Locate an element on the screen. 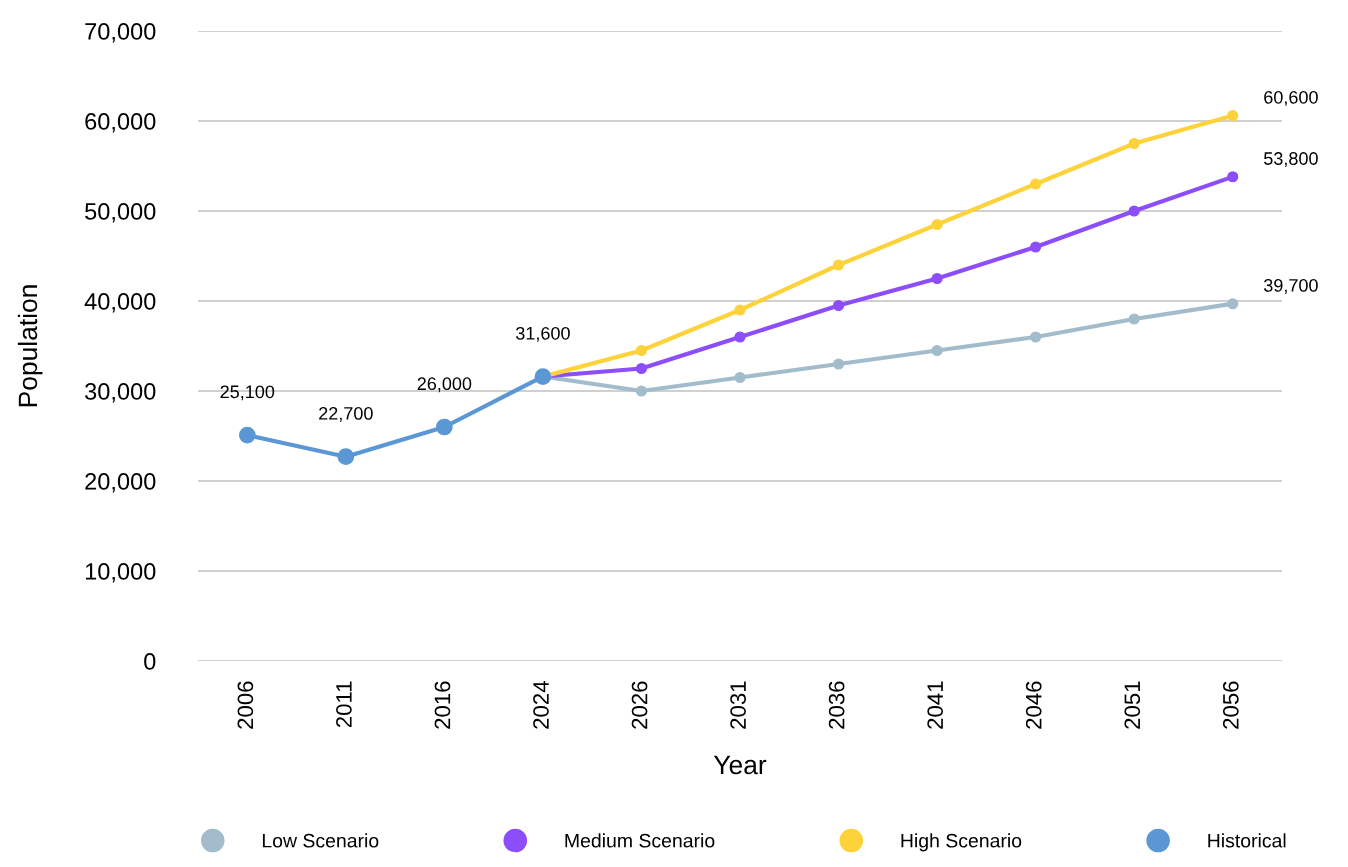  x-tick-label: 2031 is located at coordinates (738, 705).